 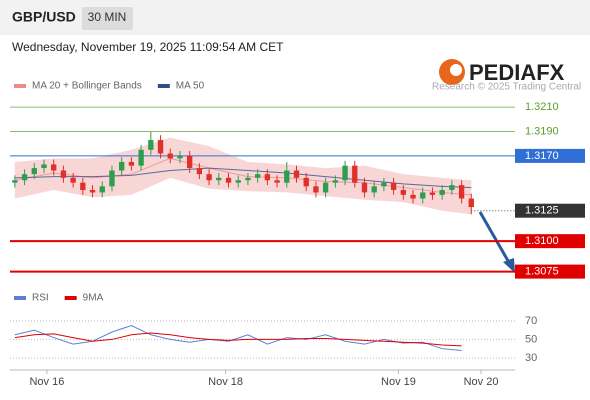 I want to click on logo: PEDIAFX, so click(x=517, y=72).